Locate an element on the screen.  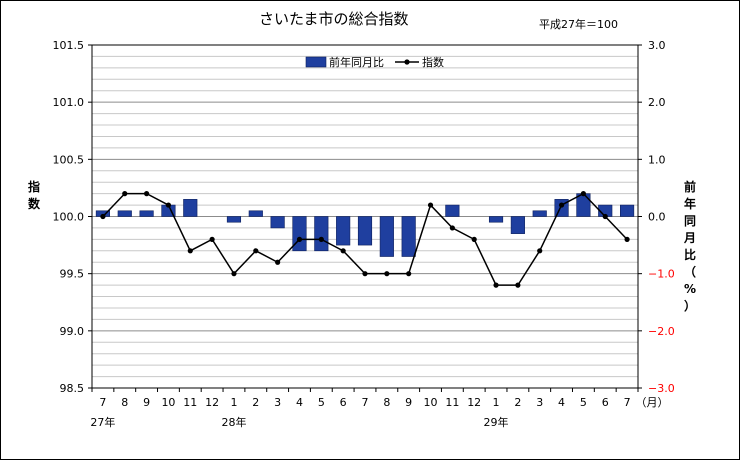
base-year-note: 平成27年＝100 is located at coordinates (578, 24).